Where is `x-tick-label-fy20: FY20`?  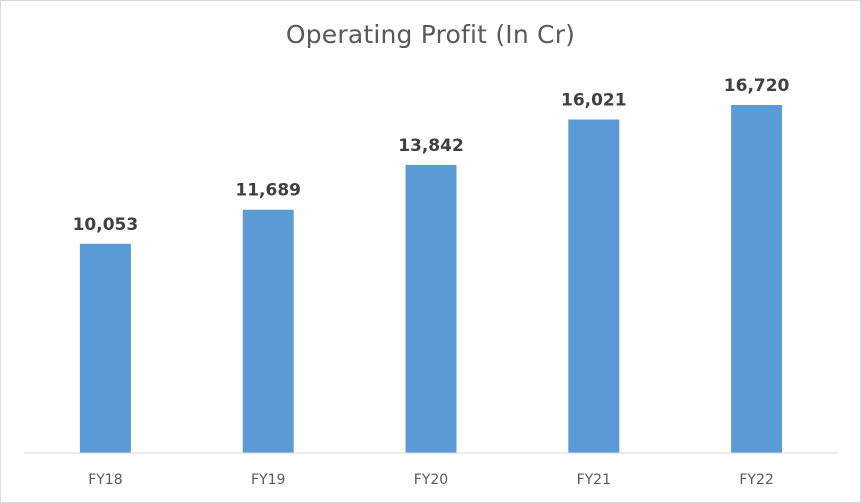
x-tick-label-fy20: FY20 is located at coordinates (431, 480).